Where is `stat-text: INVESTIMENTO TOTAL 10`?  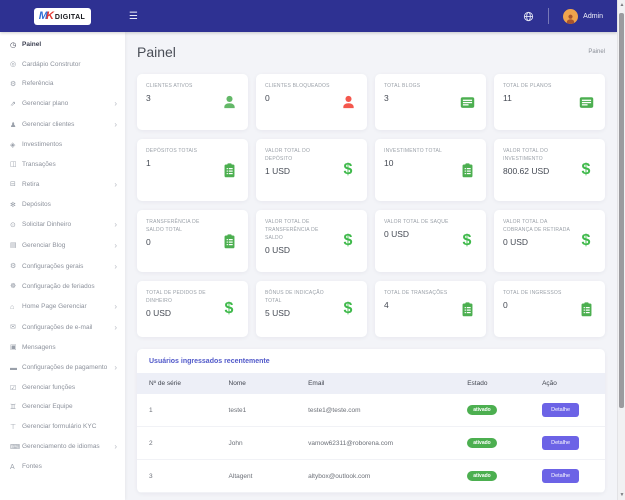 stat-text: INVESTIMENTO TOTAL 10 is located at coordinates (420, 170).